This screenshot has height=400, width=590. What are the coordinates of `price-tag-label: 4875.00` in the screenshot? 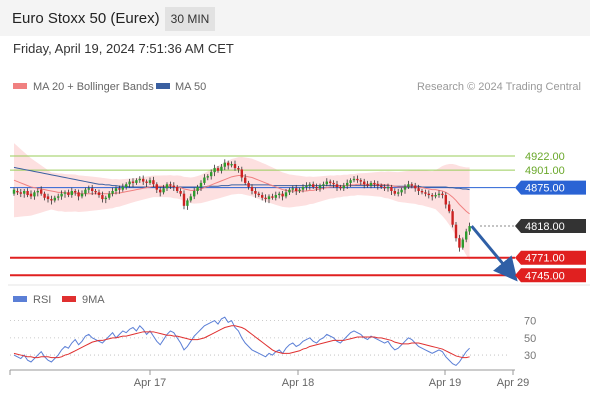 It's located at (545, 189).